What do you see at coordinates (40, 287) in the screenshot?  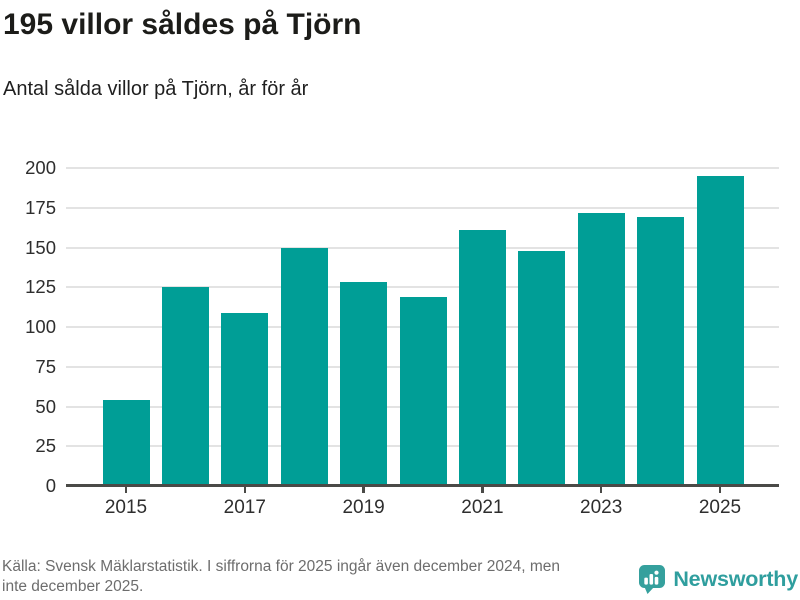 I see `y-axis-tick-label: 125` at bounding box center [40, 287].